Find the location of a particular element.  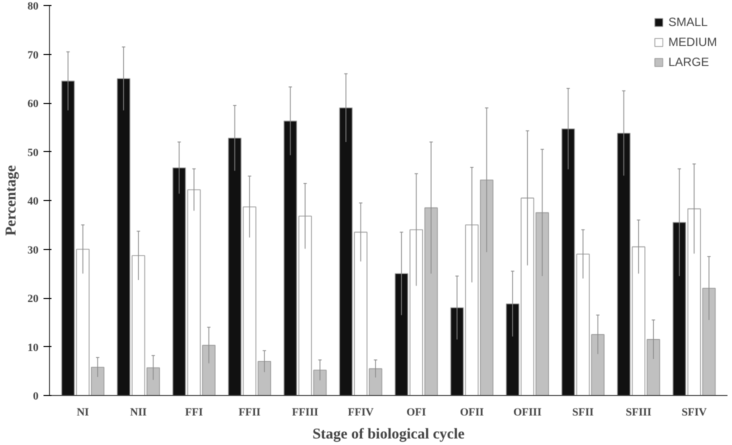

y-axis-title: Percentage is located at coordinates (12, 200).